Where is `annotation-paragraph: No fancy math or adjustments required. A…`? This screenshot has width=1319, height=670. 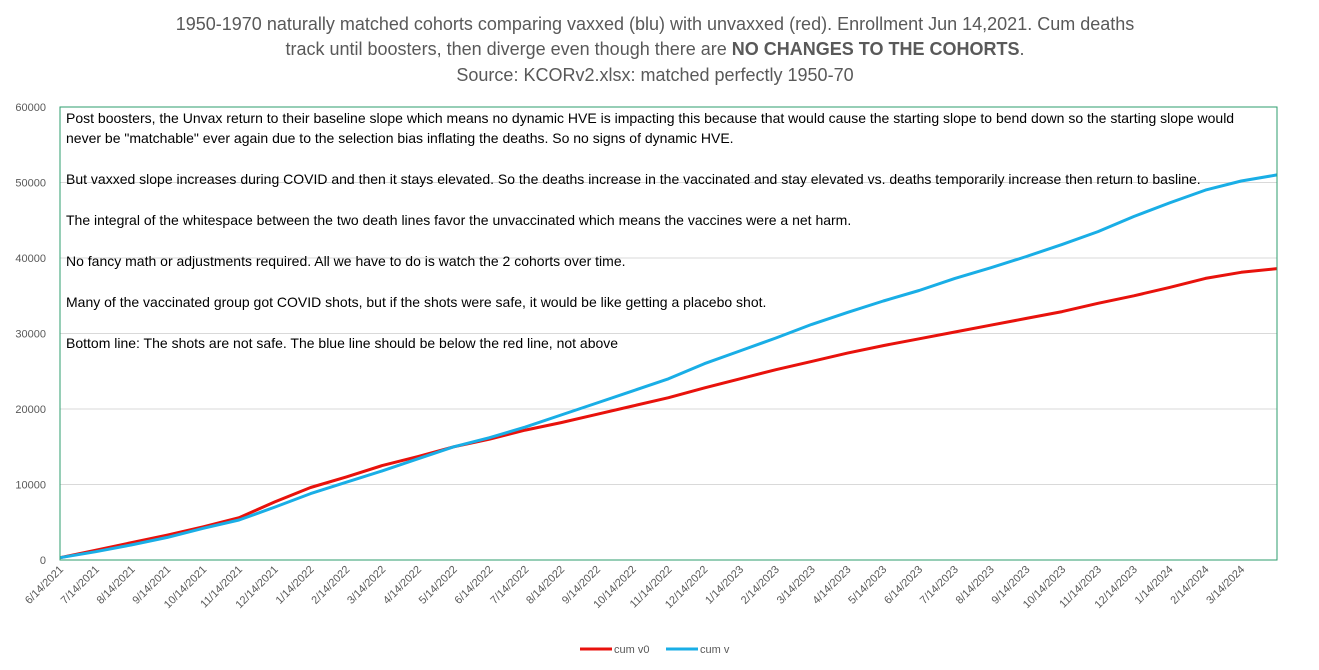 annotation-paragraph: No fancy math or adjustments required. A… is located at coordinates (346, 261).